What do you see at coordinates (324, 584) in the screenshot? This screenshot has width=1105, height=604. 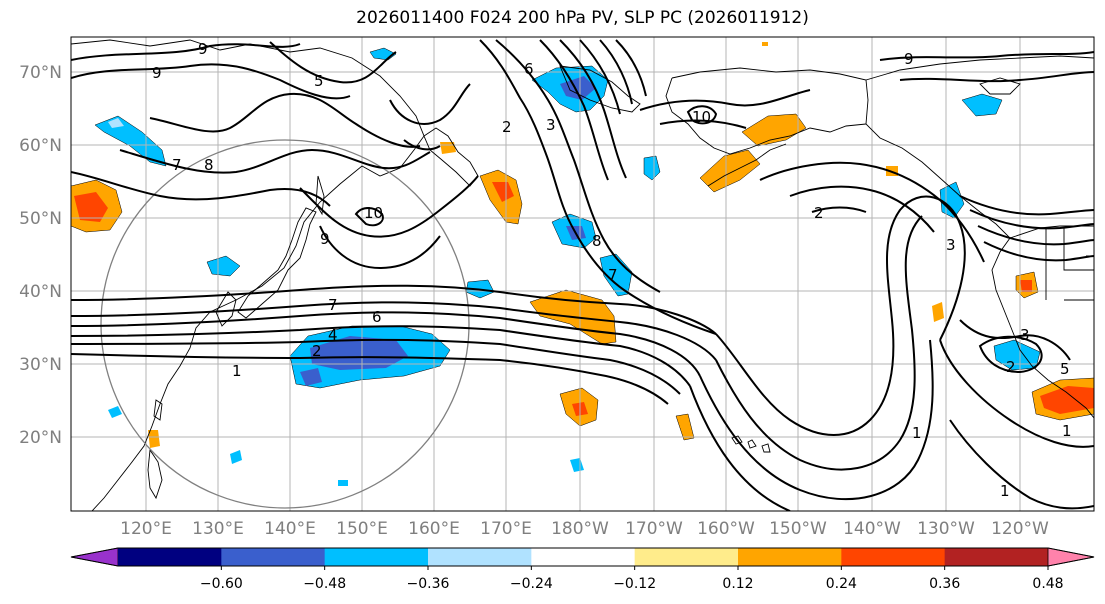 I see `colorbar-tick-label: −0.48` at bounding box center [324, 584].